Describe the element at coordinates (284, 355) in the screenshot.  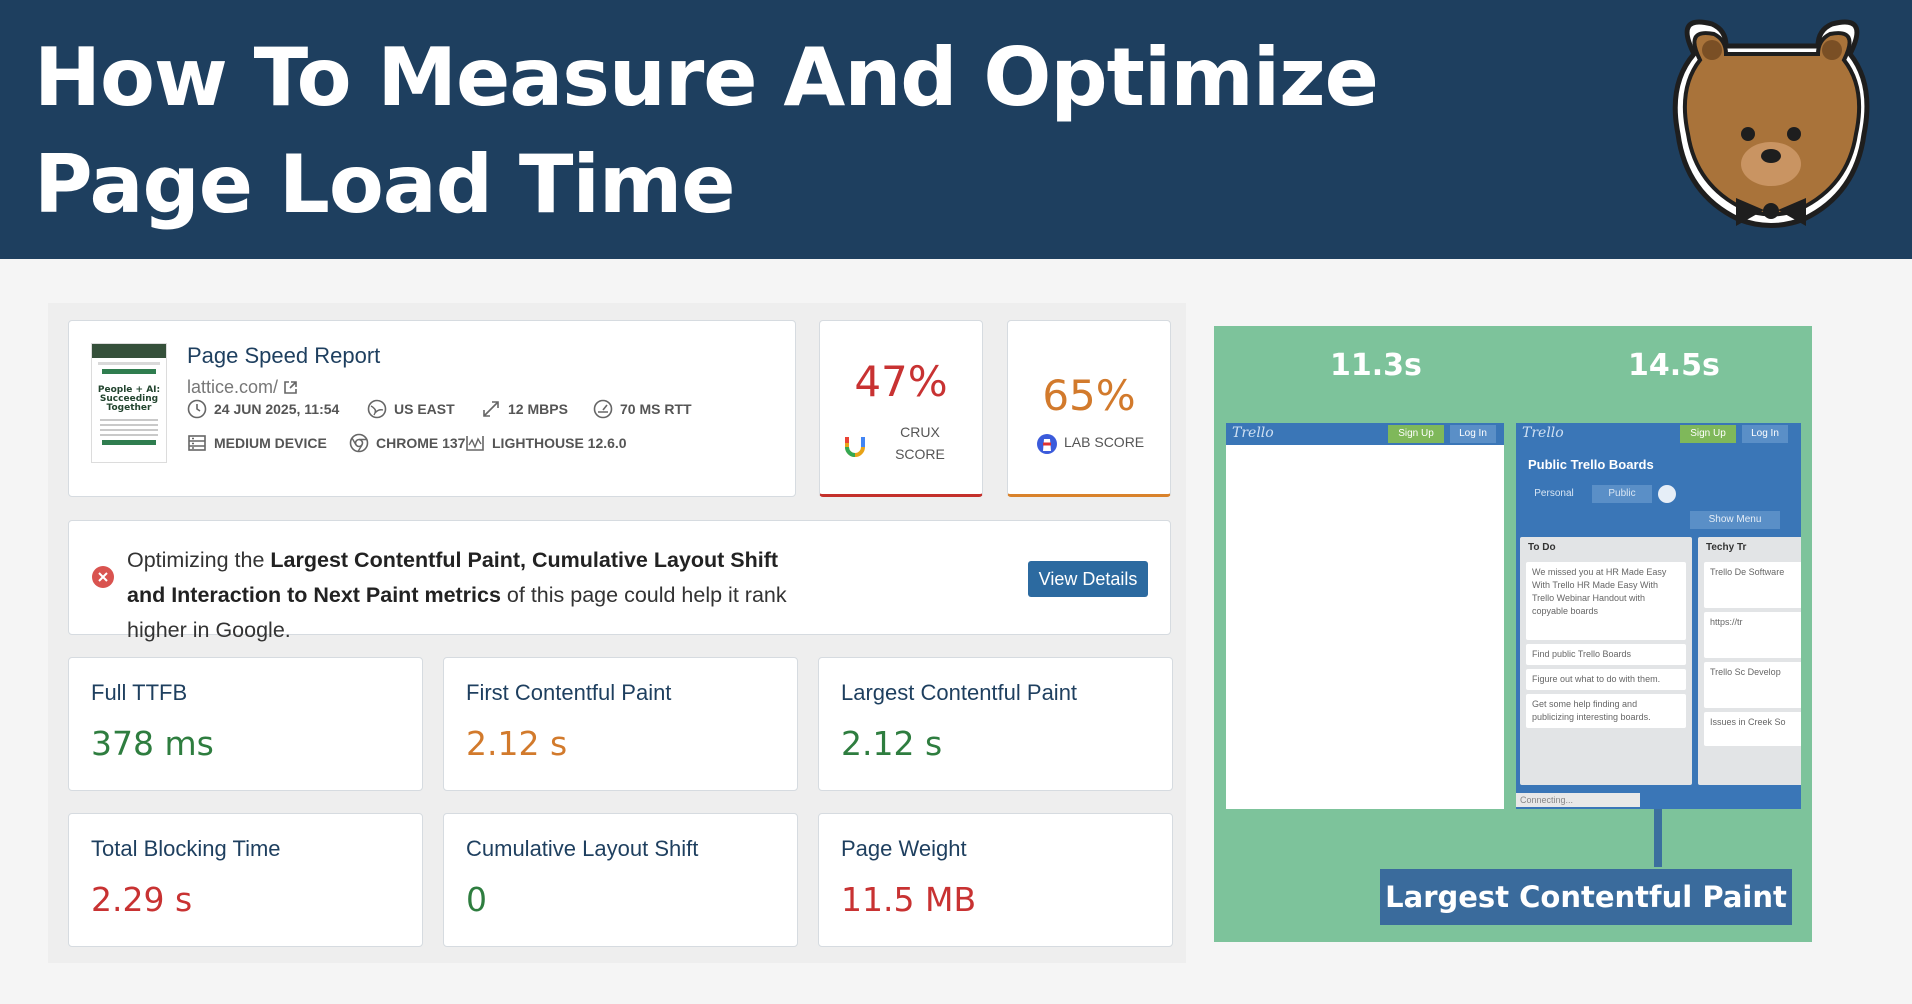
I see `report-title: Page Speed Report` at that location.